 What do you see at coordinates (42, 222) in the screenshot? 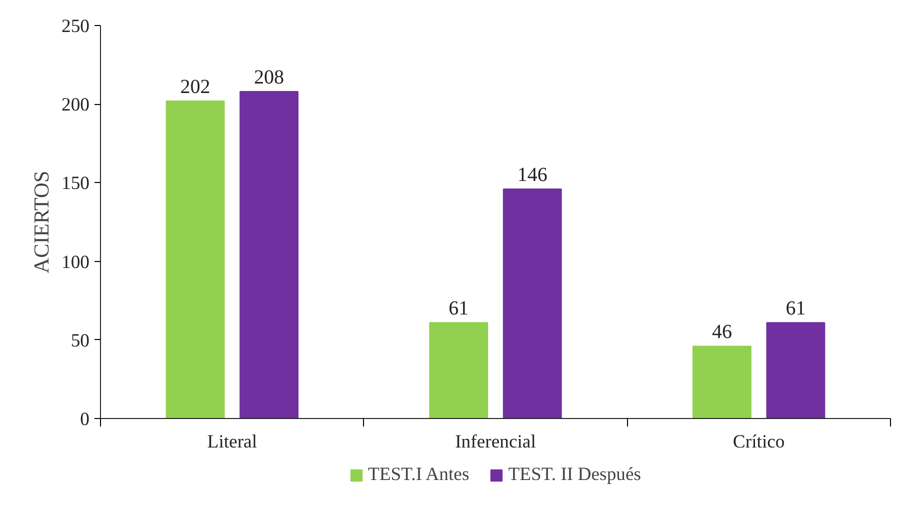
I see `y-axis-title: ACIERTOS` at bounding box center [42, 222].